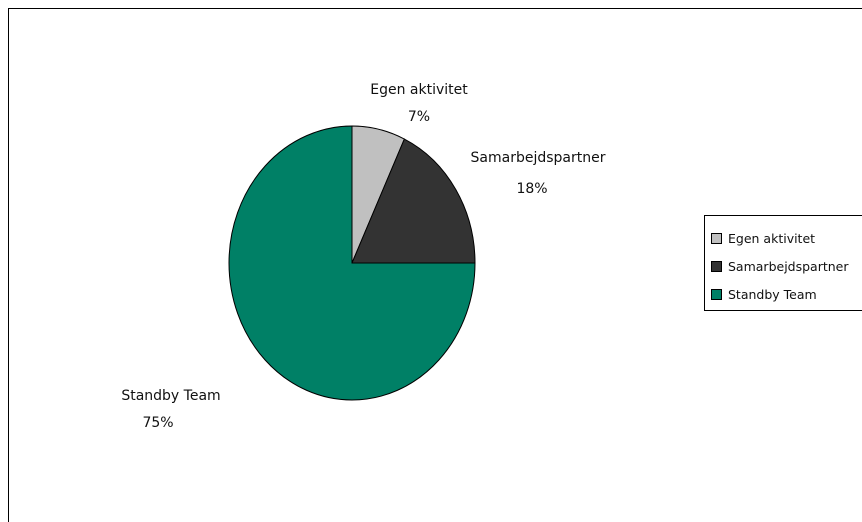 The image size is (862, 522). What do you see at coordinates (419, 117) in the screenshot?
I see `data-label-egen-aktivitet-percent: 7%` at bounding box center [419, 117].